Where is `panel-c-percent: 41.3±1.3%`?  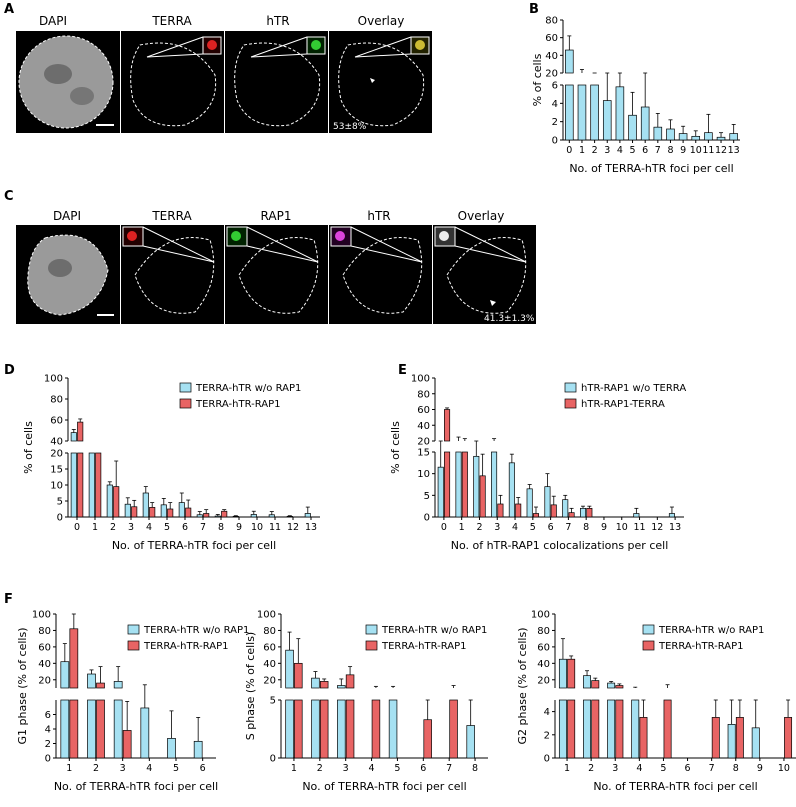
panel-c-percent: 41.3±1.3% is located at coordinates (509, 319).